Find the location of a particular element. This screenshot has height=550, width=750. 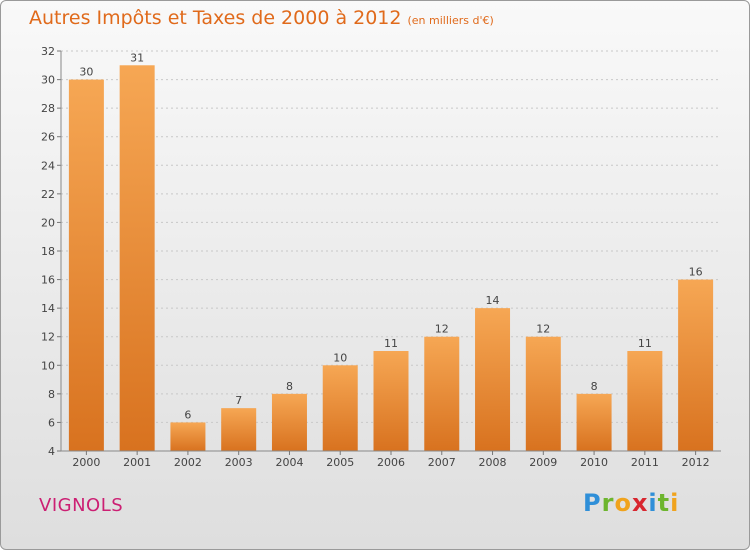

bar-2009 is located at coordinates (543, 393).